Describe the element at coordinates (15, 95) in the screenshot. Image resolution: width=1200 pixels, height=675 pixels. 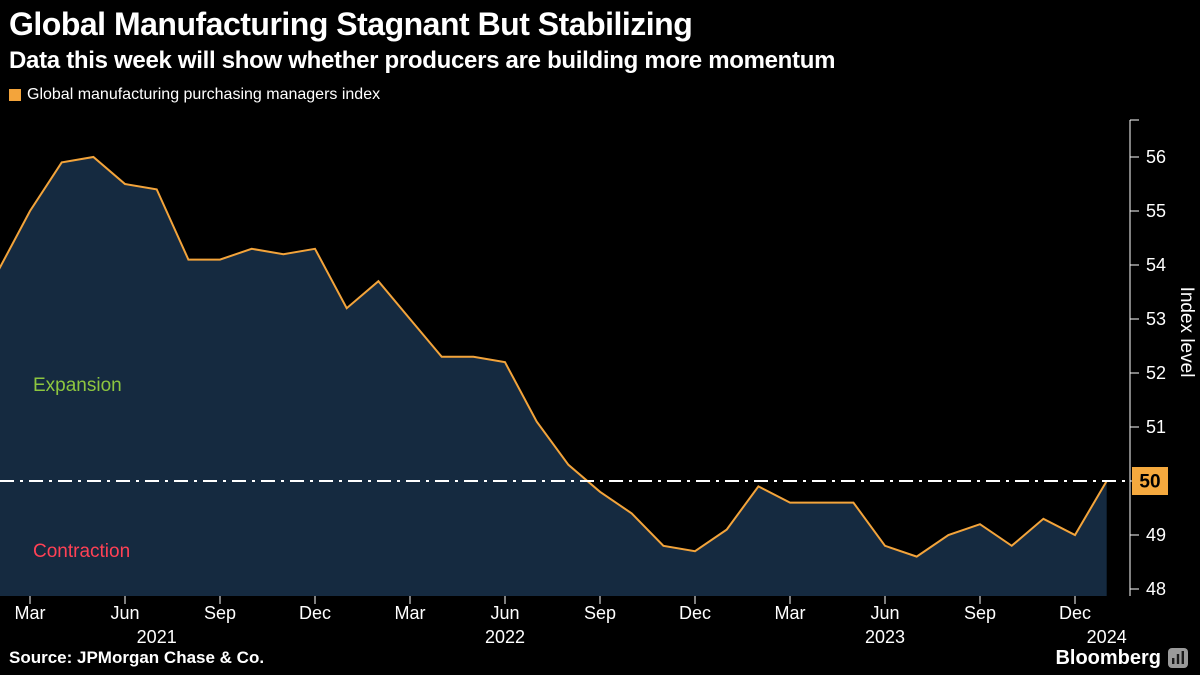
I see `legend-swatch-icon` at that location.